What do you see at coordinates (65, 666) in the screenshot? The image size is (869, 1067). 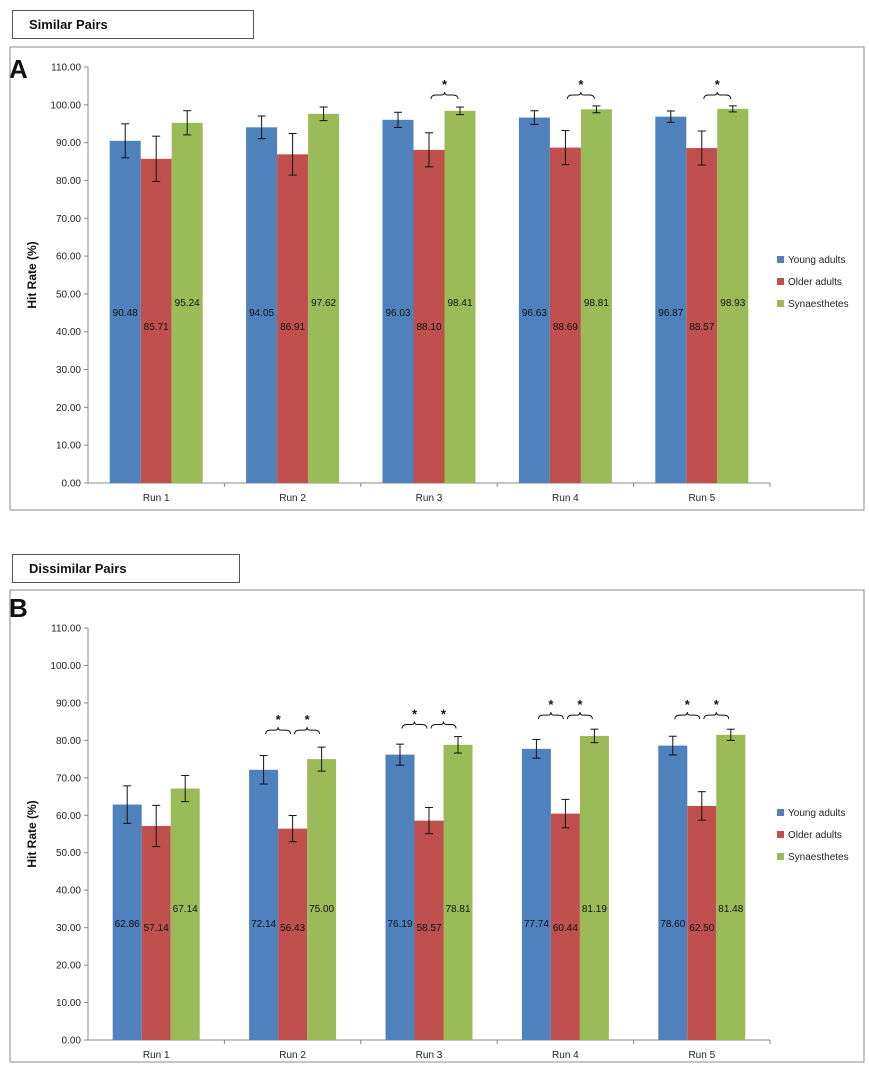 I see `y-tick-label: 100.00` at bounding box center [65, 666].